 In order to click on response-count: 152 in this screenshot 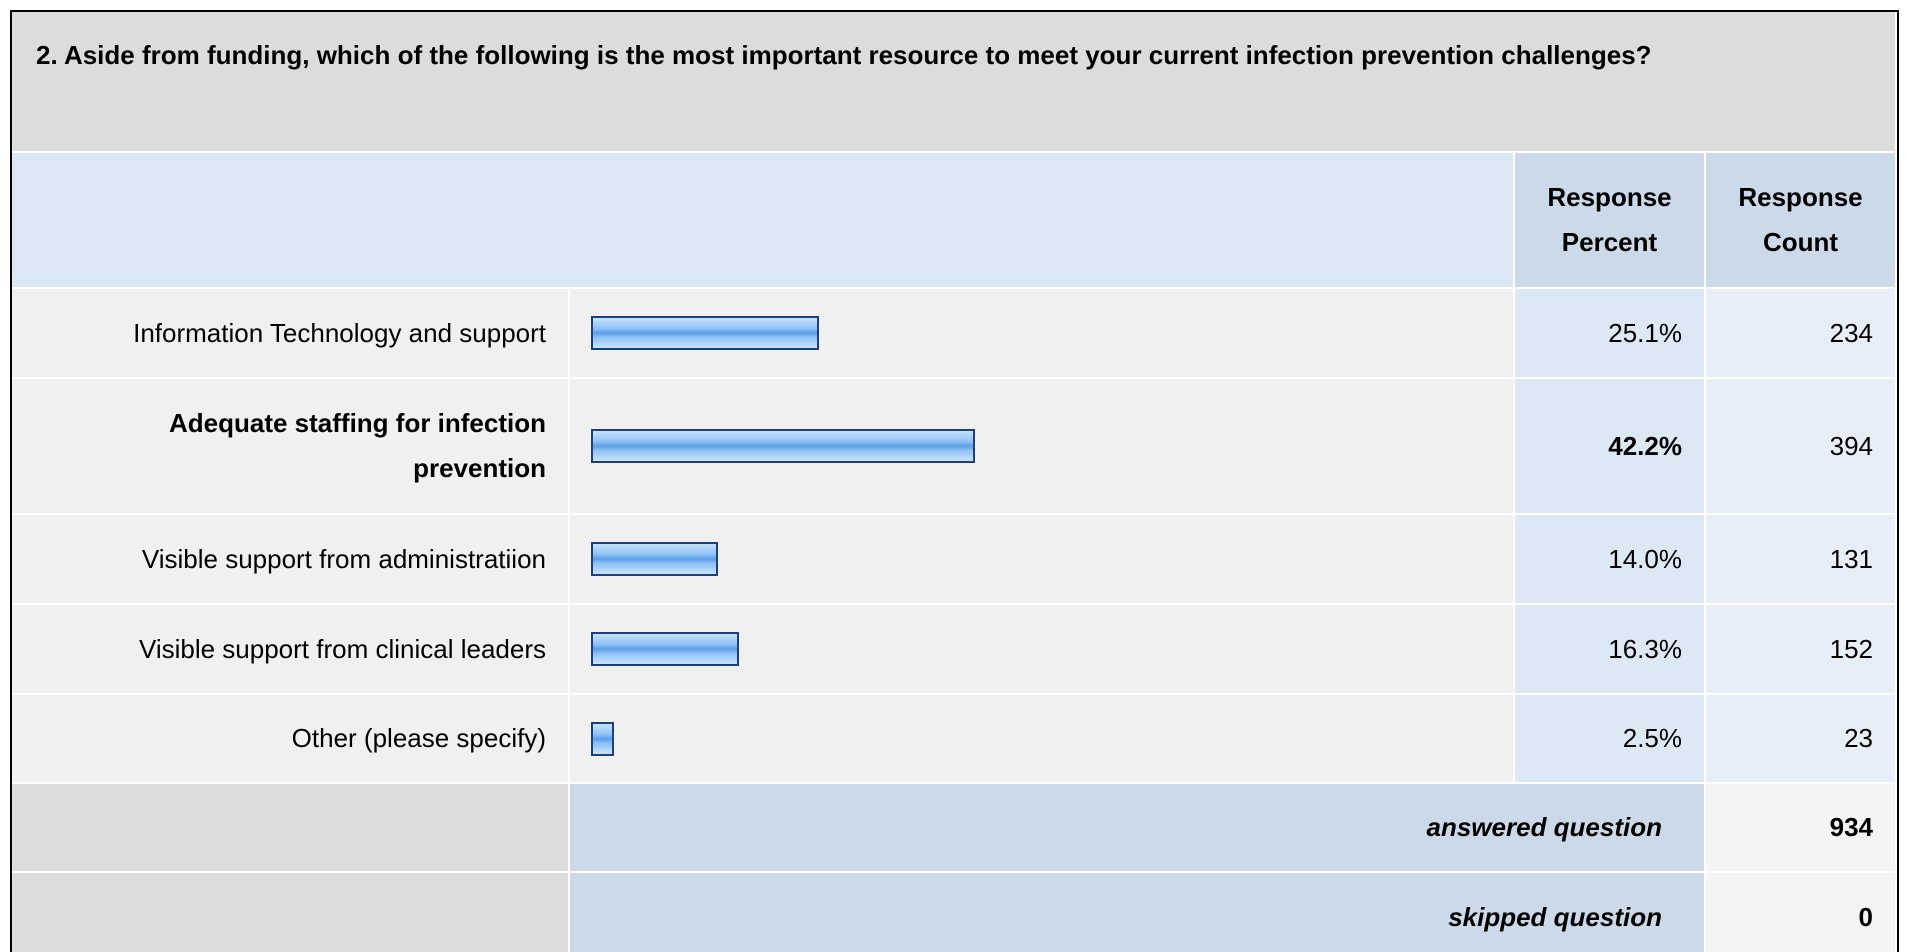, I will do `click(1800, 649)`.